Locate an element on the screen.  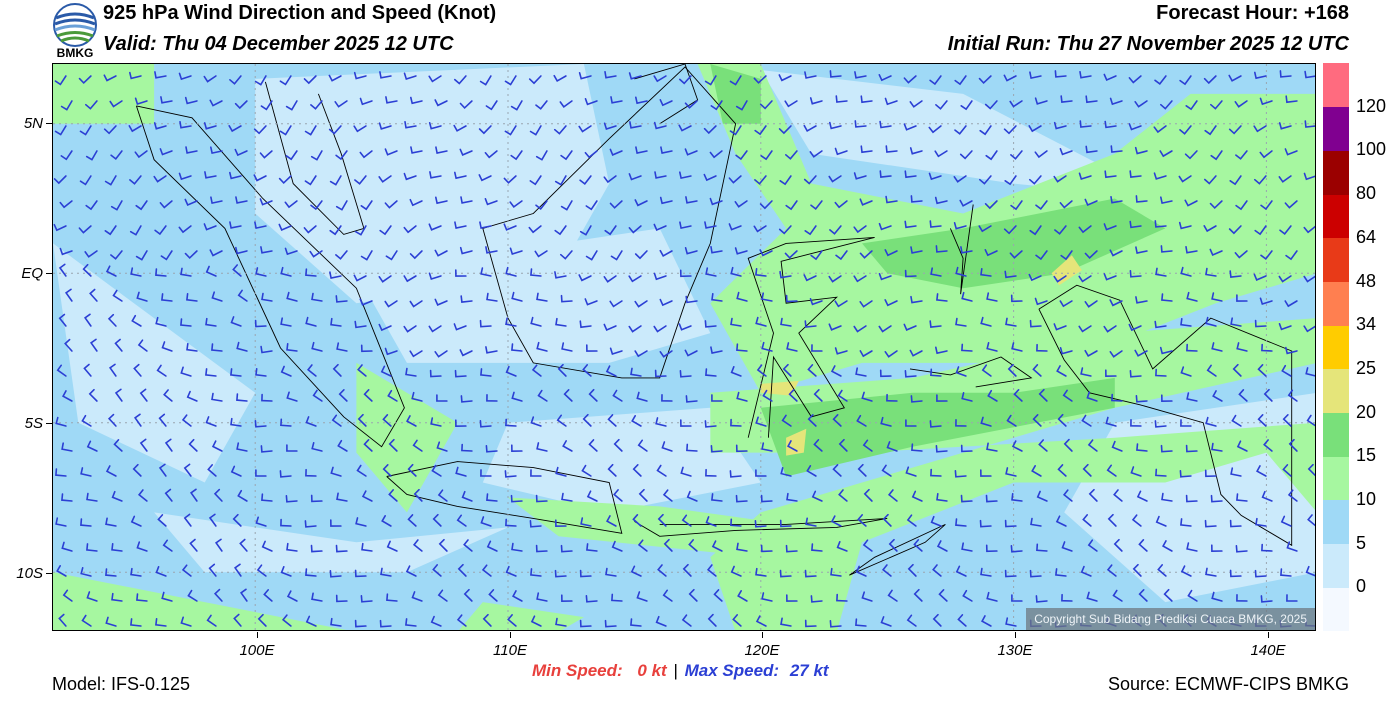
min-speed-value: 0 kt is located at coordinates (652, 670).